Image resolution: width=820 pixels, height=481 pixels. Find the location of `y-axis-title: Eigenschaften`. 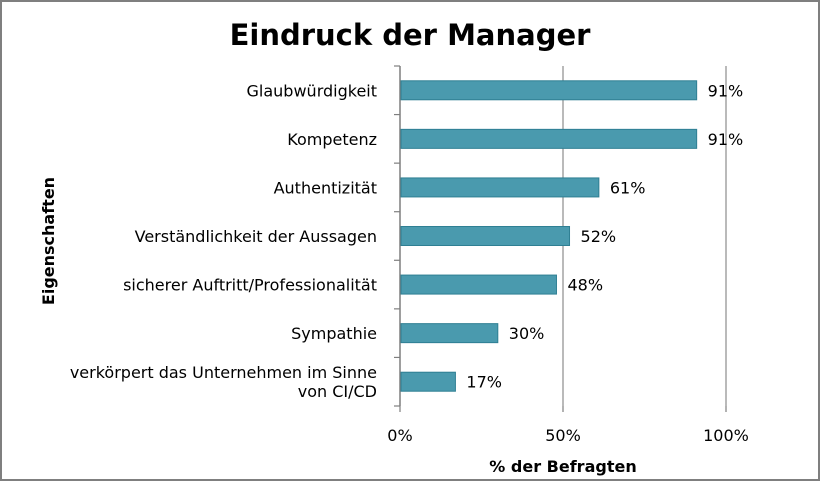

y-axis-title: Eigenschaften is located at coordinates (48, 241).